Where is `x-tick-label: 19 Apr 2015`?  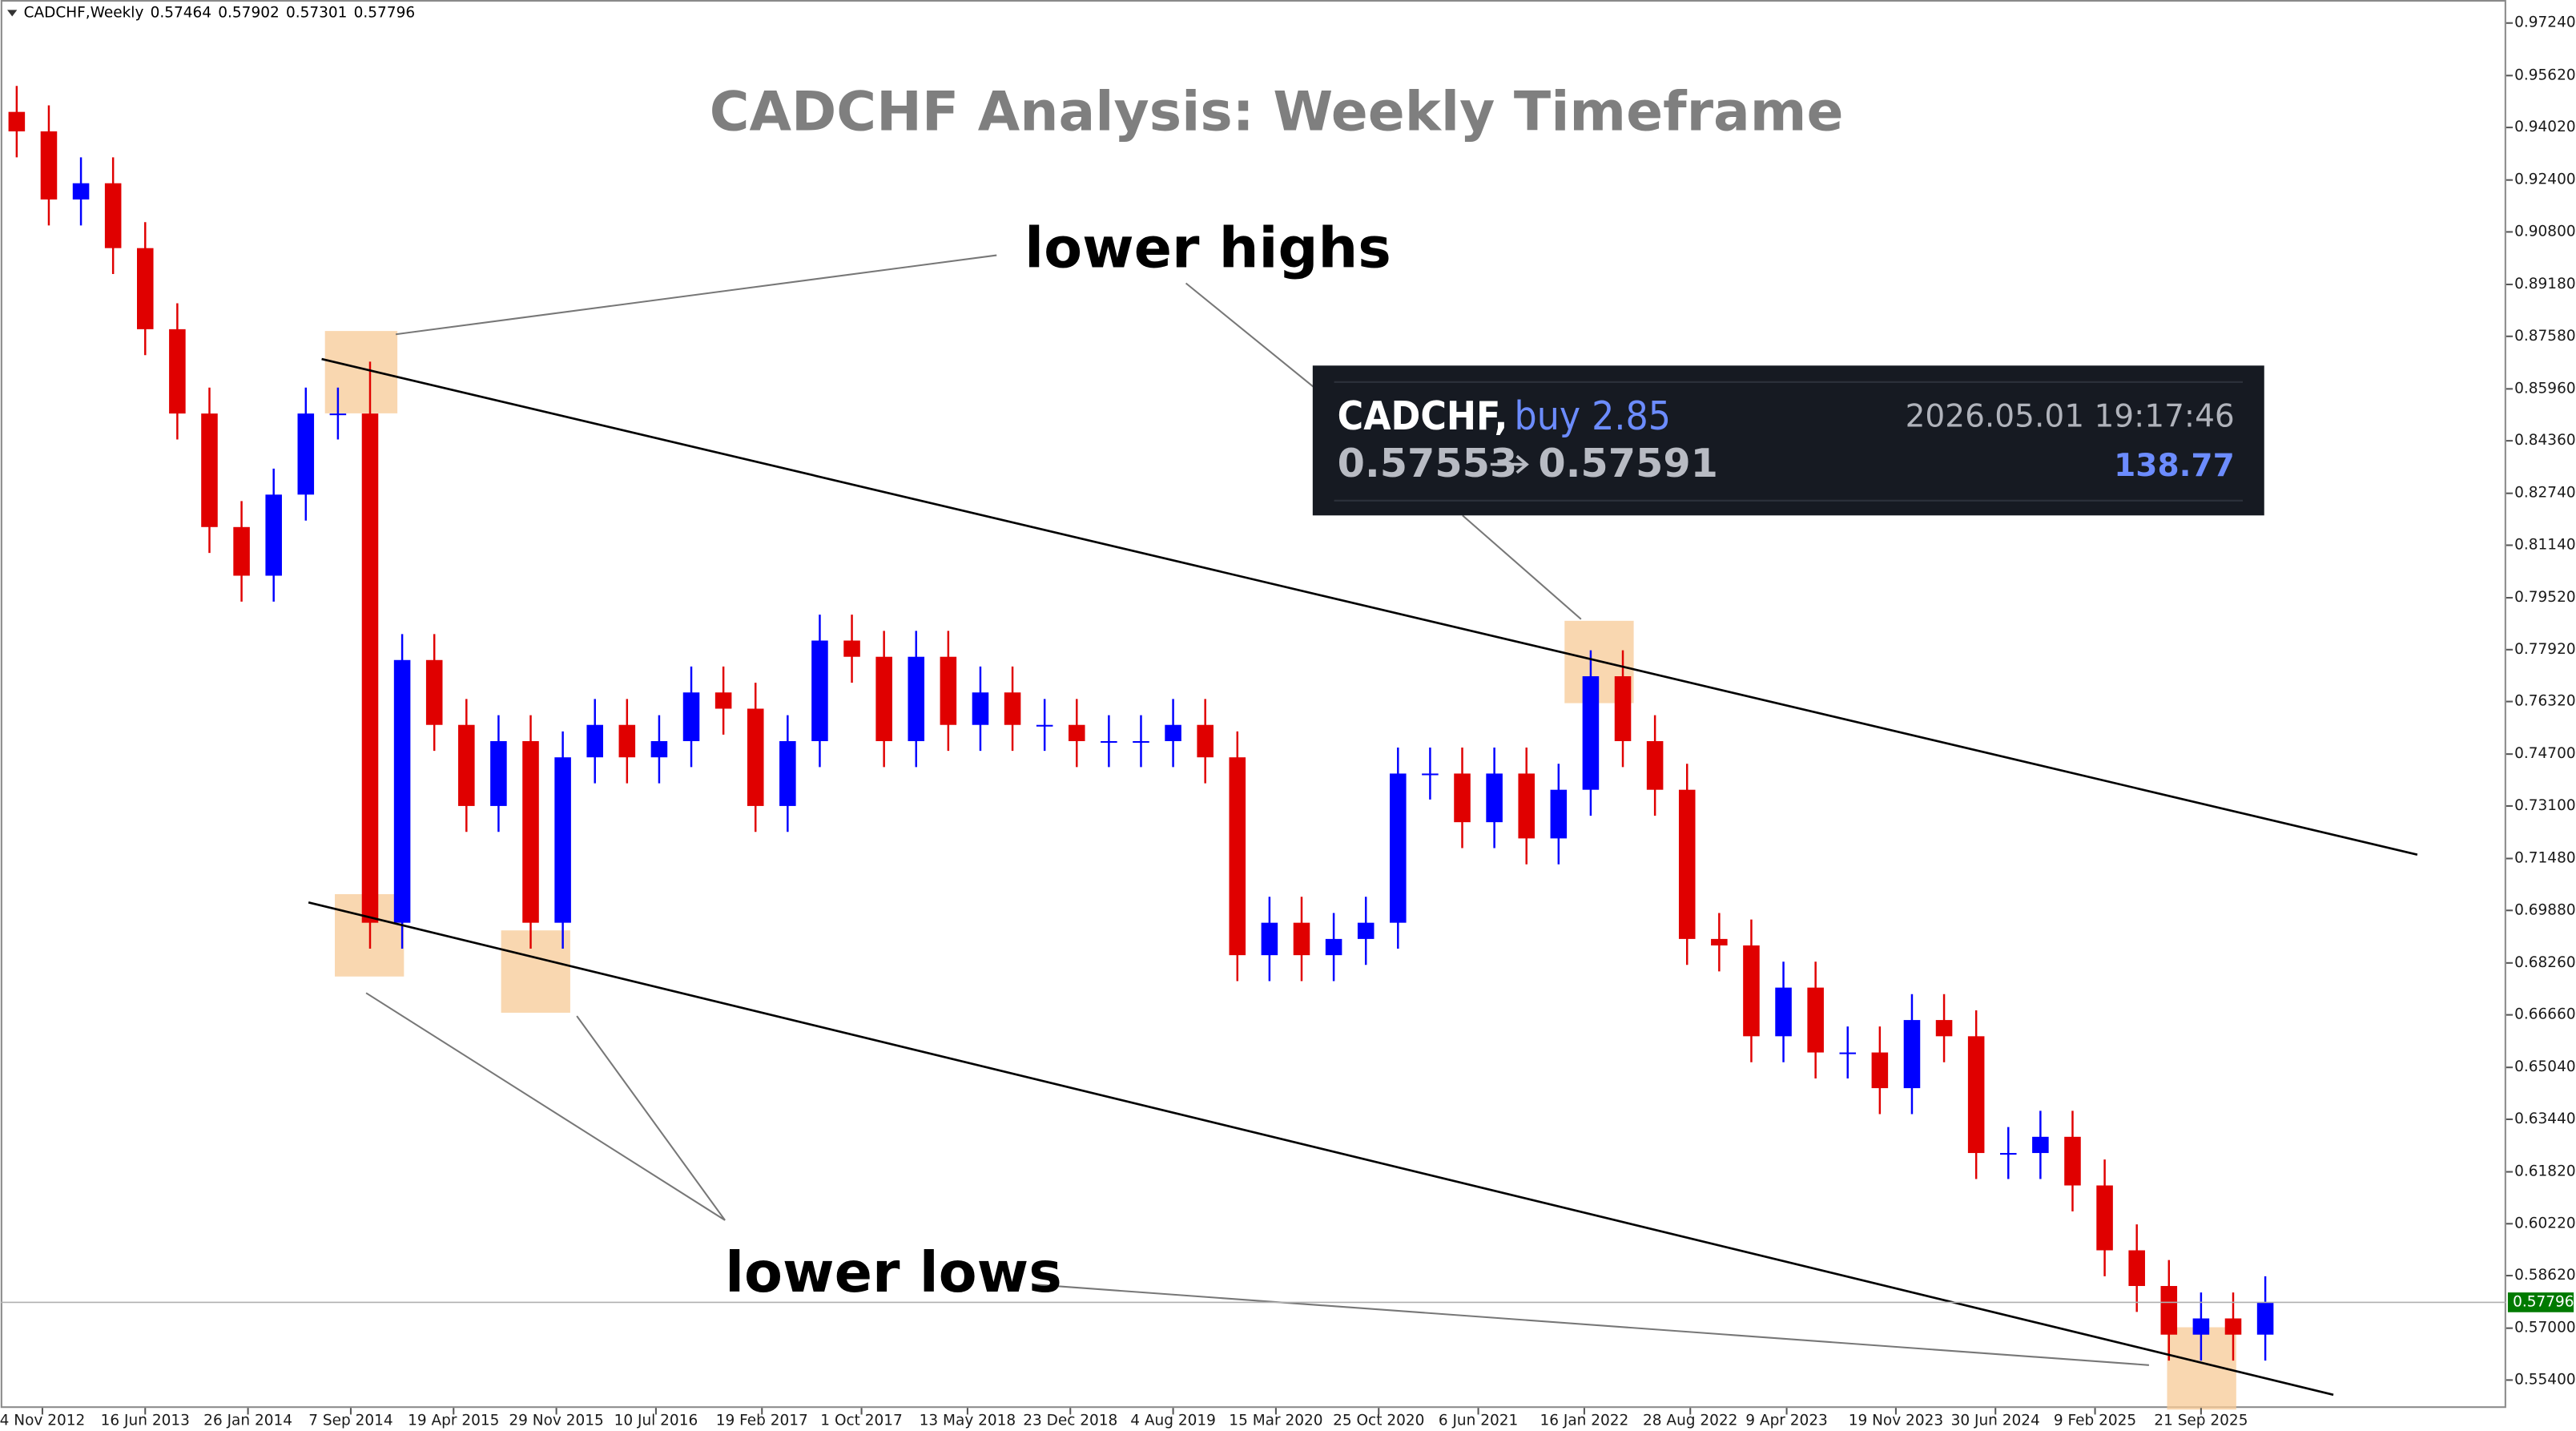
x-tick-label: 19 Apr 2015 is located at coordinates (453, 1421).